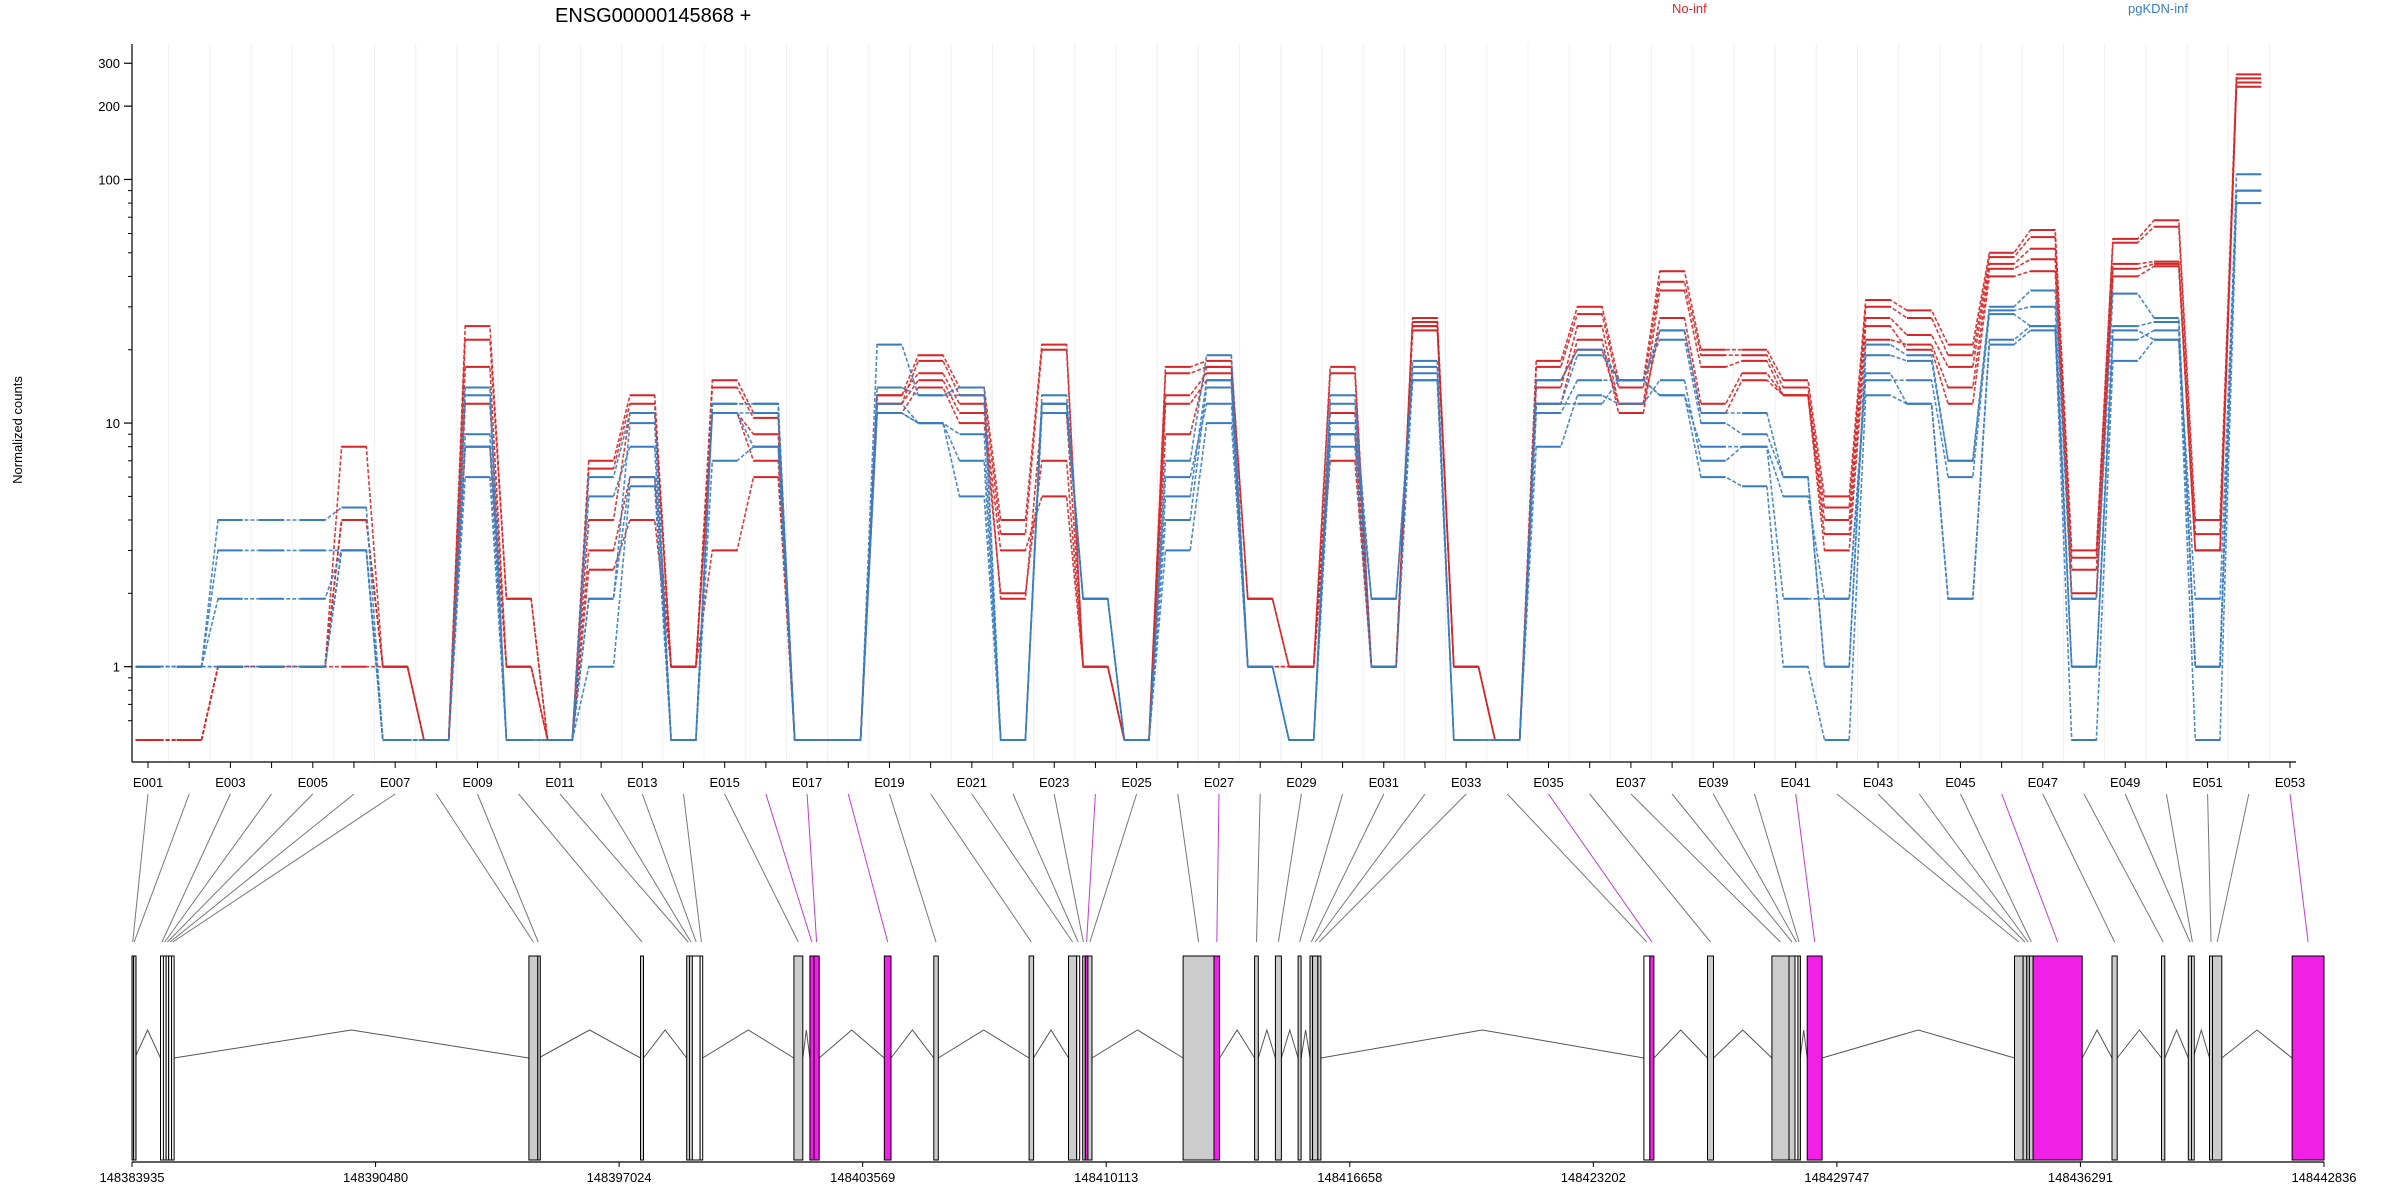 The image size is (2400, 1200). Describe the element at coordinates (148, 782) in the screenshot. I see `x-tick-label: E001` at that location.